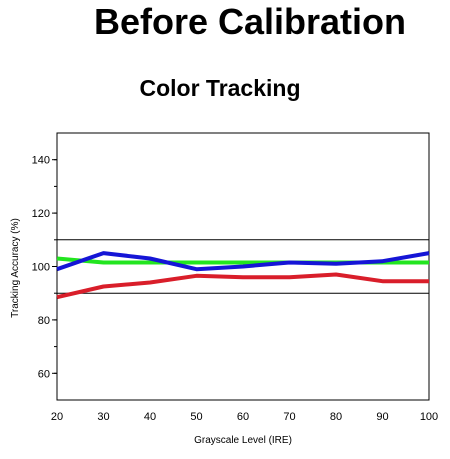 Image resolution: width=450 pixels, height=459 pixels. I want to click on y-tick-label: 100, so click(41, 268).